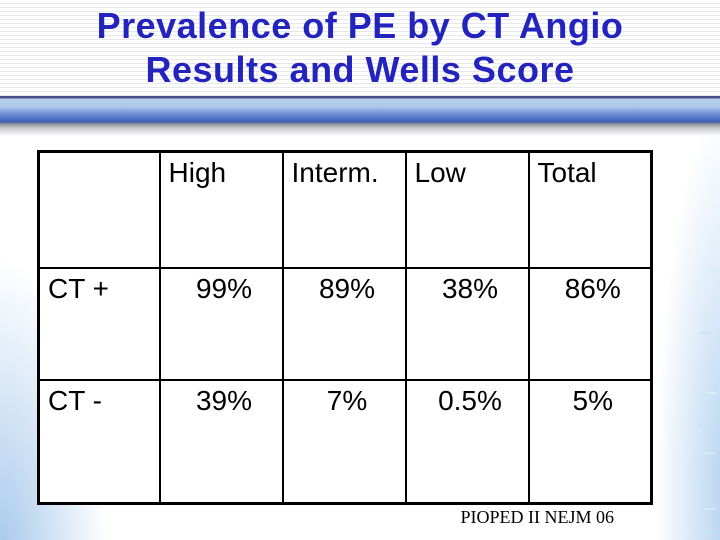 Image resolution: width=720 pixels, height=540 pixels. Describe the element at coordinates (221, 209) in the screenshot. I see `header-cell-high: High` at that location.